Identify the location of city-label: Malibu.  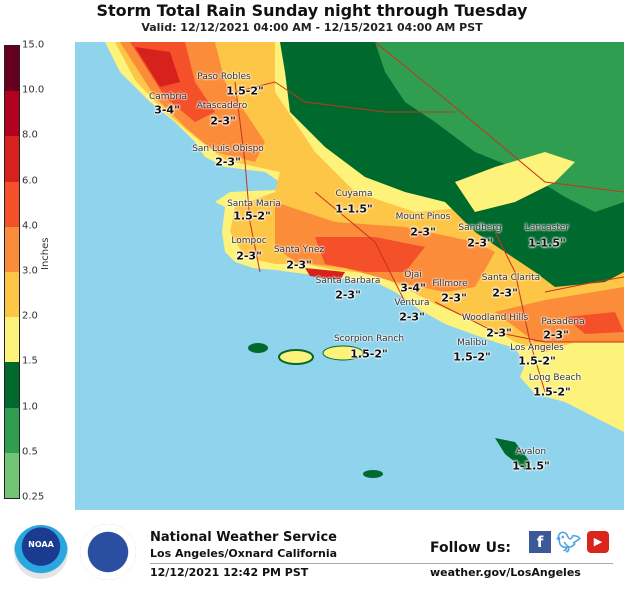
(472, 343).